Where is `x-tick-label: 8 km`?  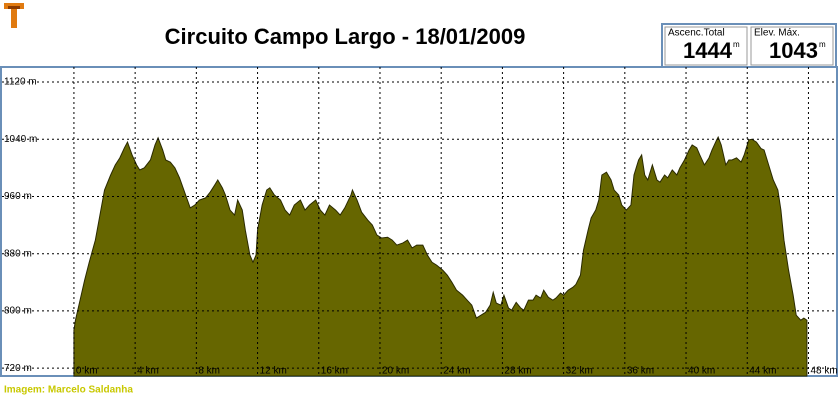 x-tick-label: 8 km is located at coordinates (209, 371).